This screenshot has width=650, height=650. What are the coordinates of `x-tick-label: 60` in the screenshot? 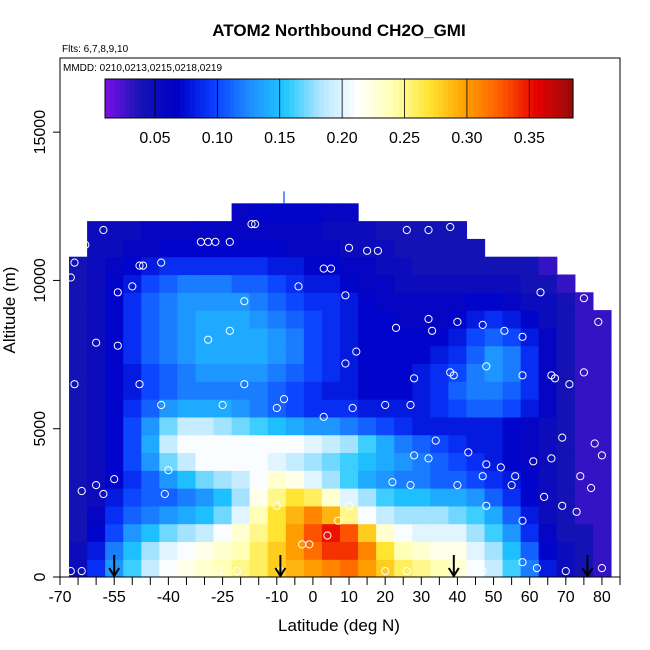 It's located at (530, 597).